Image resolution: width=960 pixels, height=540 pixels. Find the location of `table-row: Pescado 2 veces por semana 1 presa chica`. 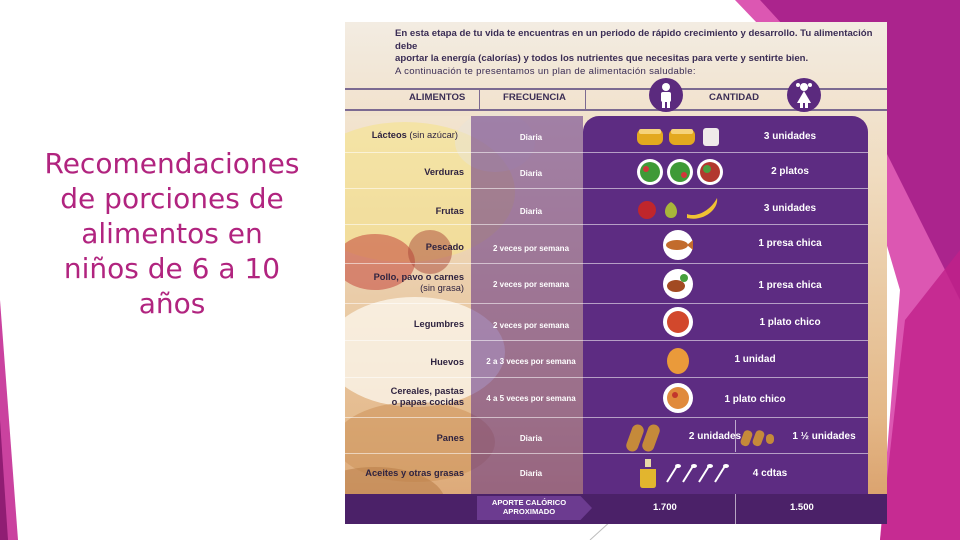

table-row: Pescado 2 veces por semana 1 presa chica is located at coordinates (606, 244).